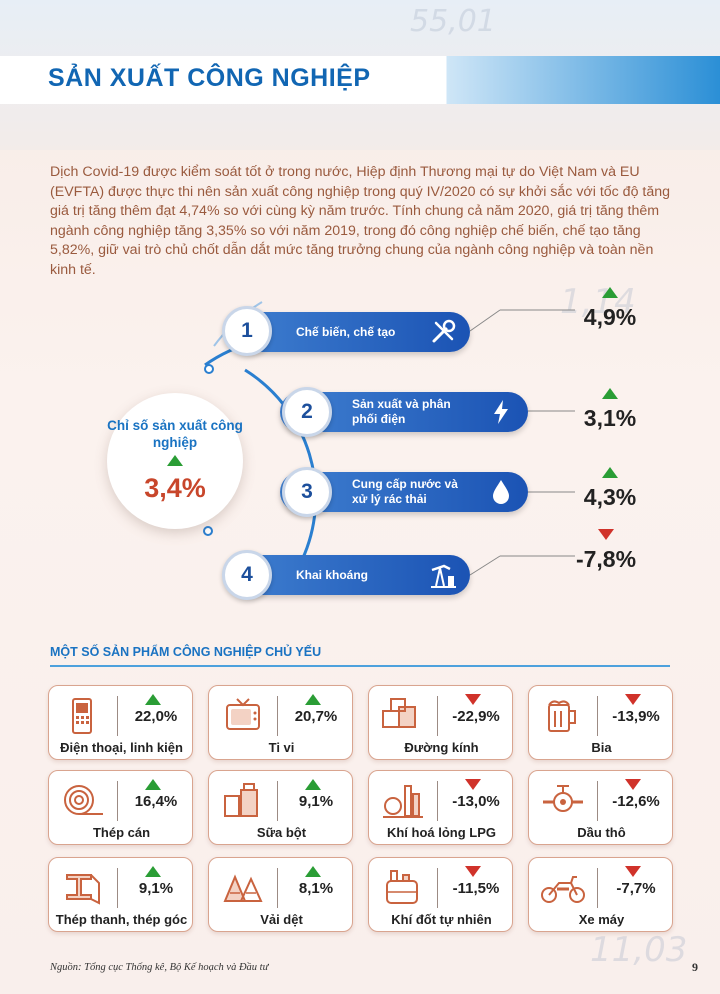 The width and height of the screenshot is (720, 994). What do you see at coordinates (601, 747) in the screenshot?
I see `product-name: Bia` at bounding box center [601, 747].